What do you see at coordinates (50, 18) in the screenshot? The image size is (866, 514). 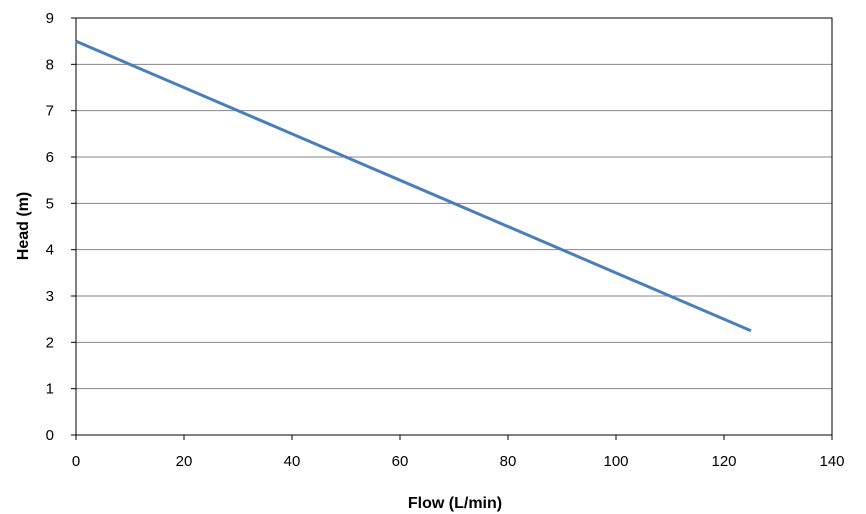 I see `y-tick-label: 9` at bounding box center [50, 18].